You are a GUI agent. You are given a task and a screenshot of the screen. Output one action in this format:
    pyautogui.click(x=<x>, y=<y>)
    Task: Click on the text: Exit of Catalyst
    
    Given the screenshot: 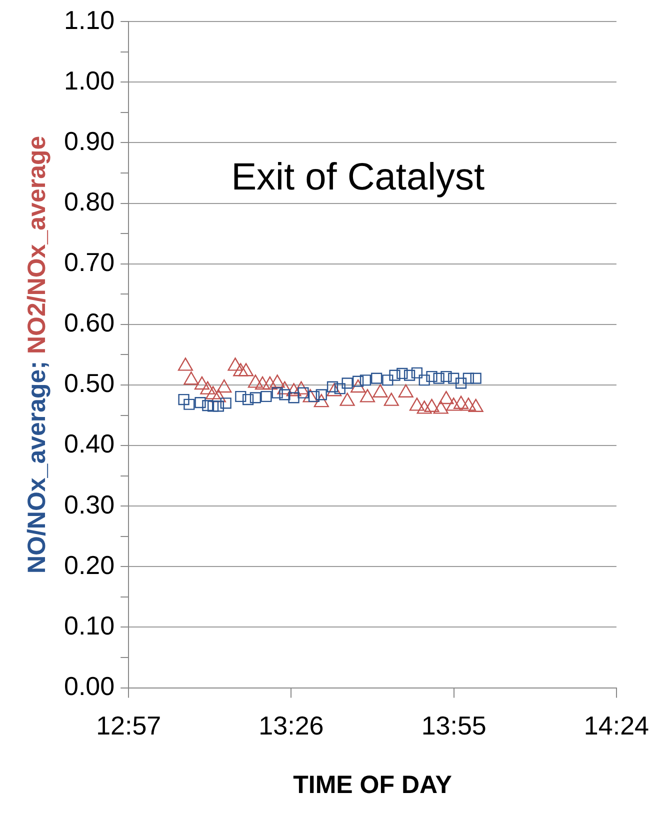 What is the action you would take?
    pyautogui.click(x=358, y=177)
    